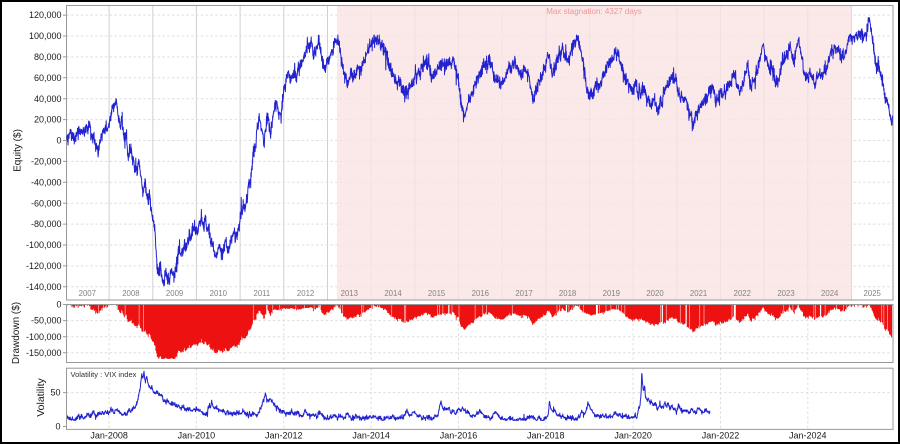 Image resolution: width=900 pixels, height=444 pixels. What do you see at coordinates (567, 293) in the screenshot?
I see `svg-text: 2018` at bounding box center [567, 293].